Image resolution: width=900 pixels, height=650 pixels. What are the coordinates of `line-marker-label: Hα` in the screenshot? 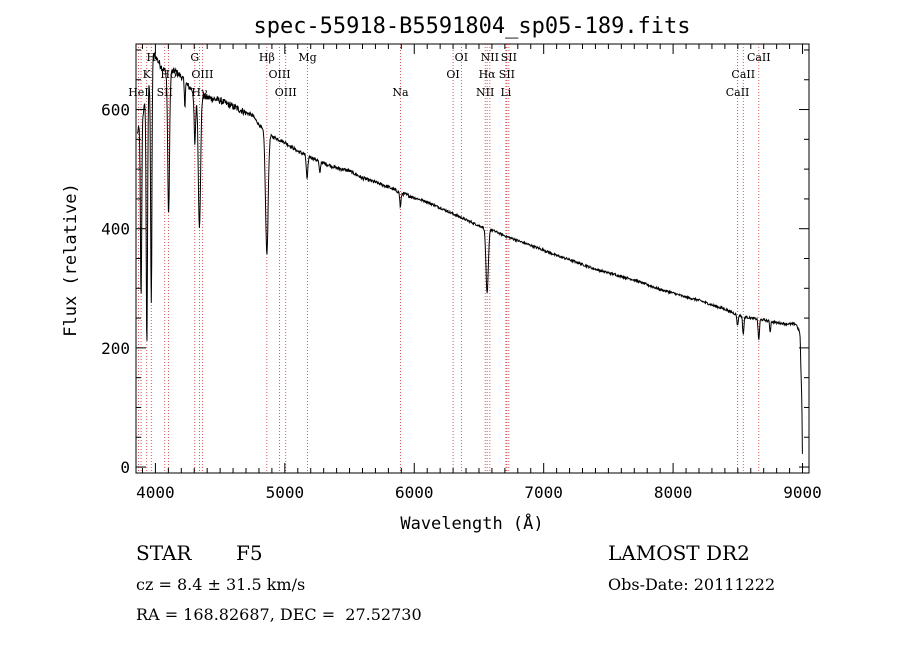 It's located at (488, 74).